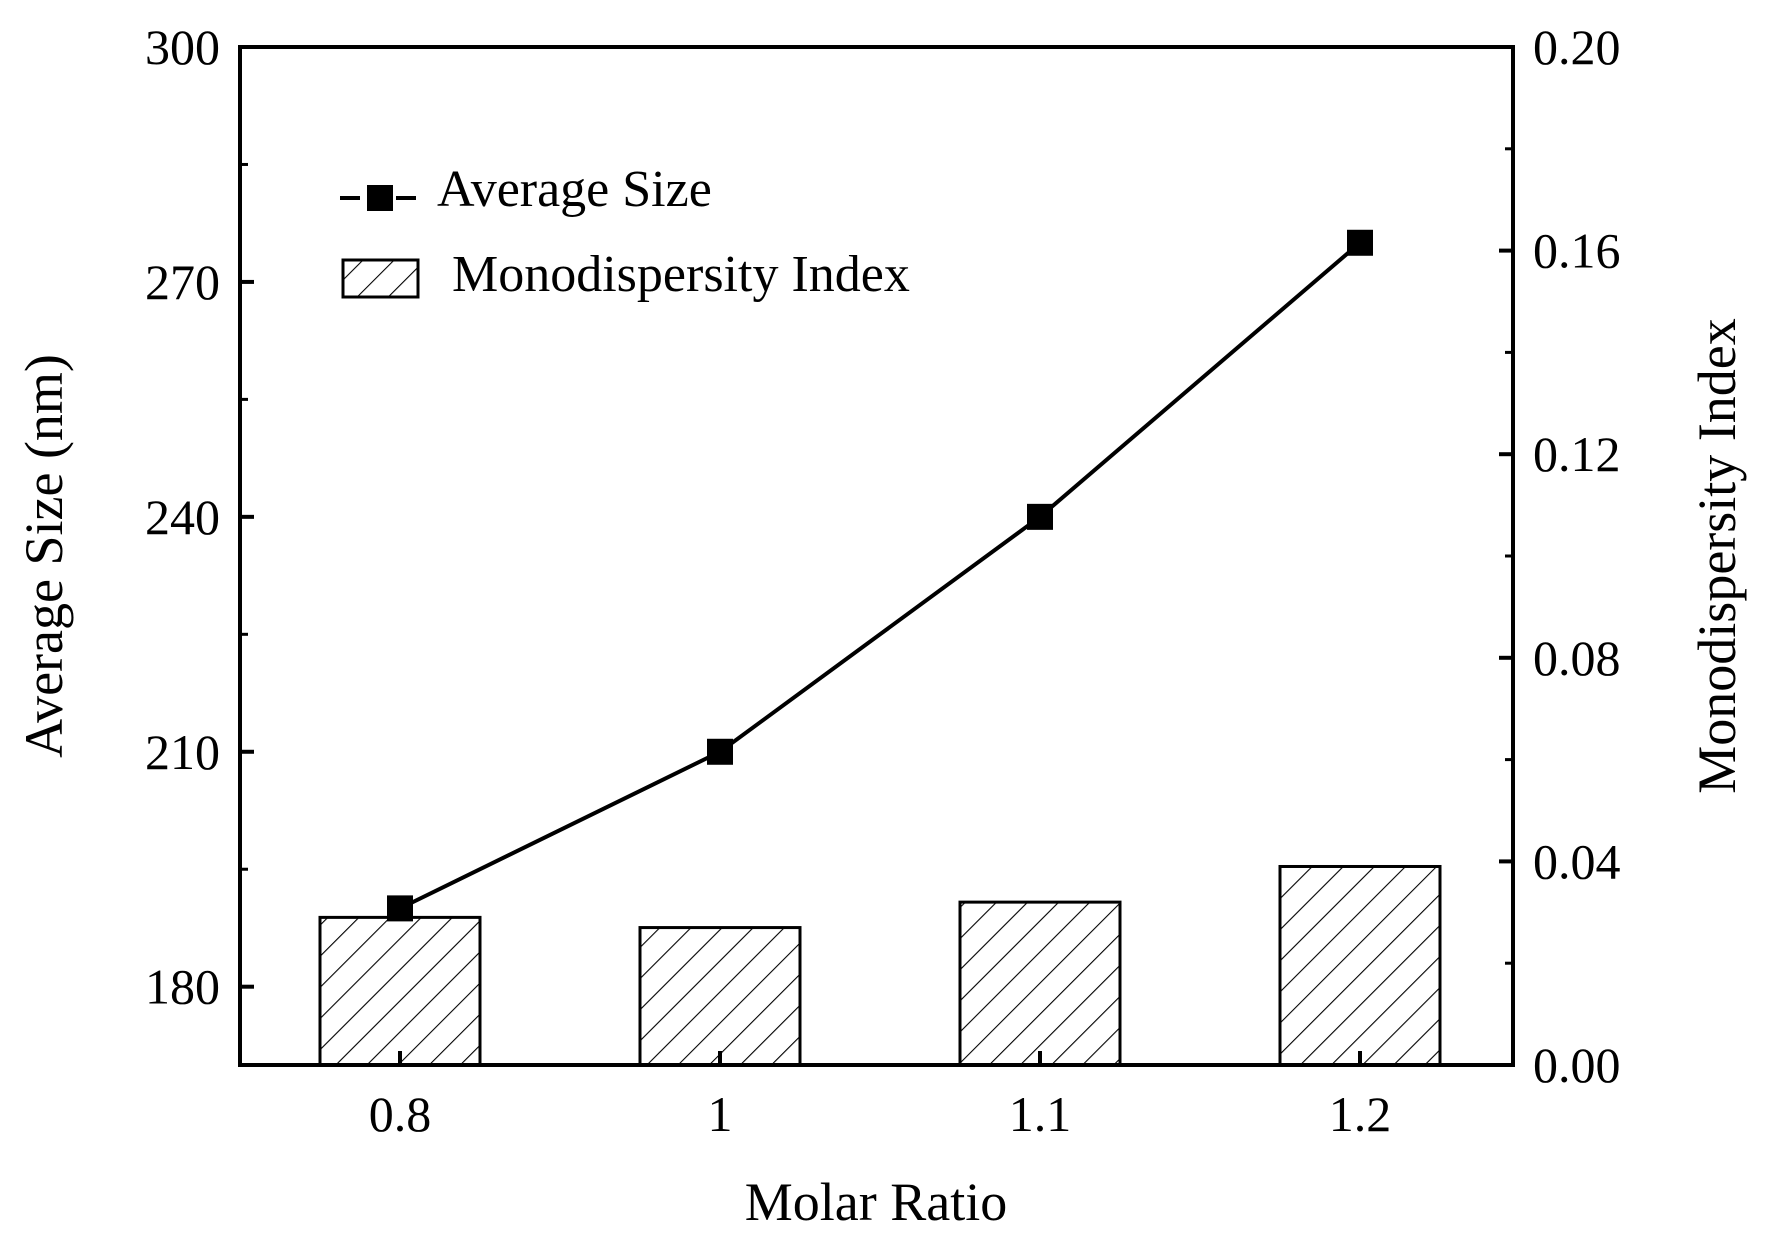  Describe the element at coordinates (625, 232) in the screenshot. I see `legend: Average Size Monodispersity Index` at that location.